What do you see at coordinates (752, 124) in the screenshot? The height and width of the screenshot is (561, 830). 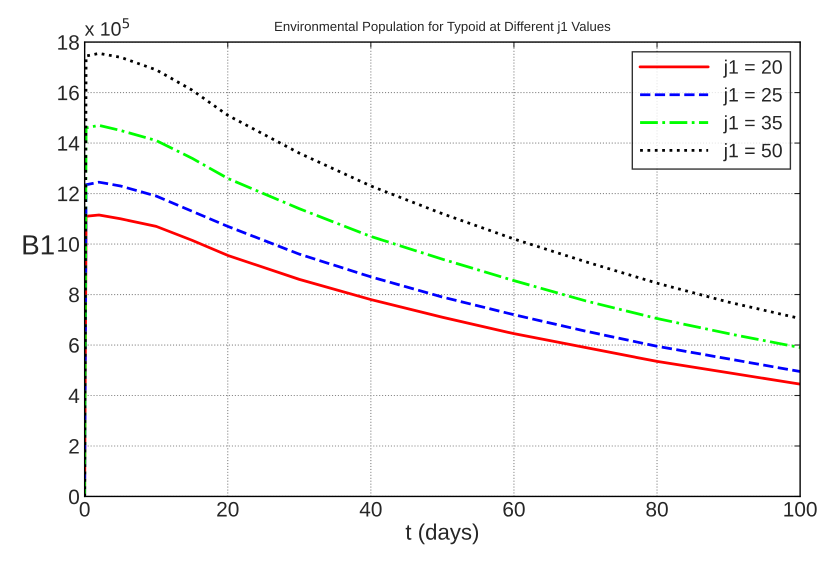 I see `legend-label: j1 = 35` at bounding box center [752, 124].